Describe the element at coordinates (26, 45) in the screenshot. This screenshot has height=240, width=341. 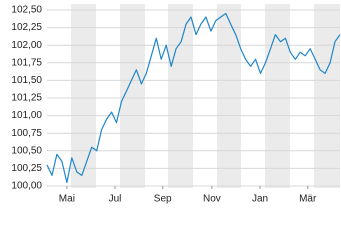
I see `y-tick-label: 102,00` at that location.